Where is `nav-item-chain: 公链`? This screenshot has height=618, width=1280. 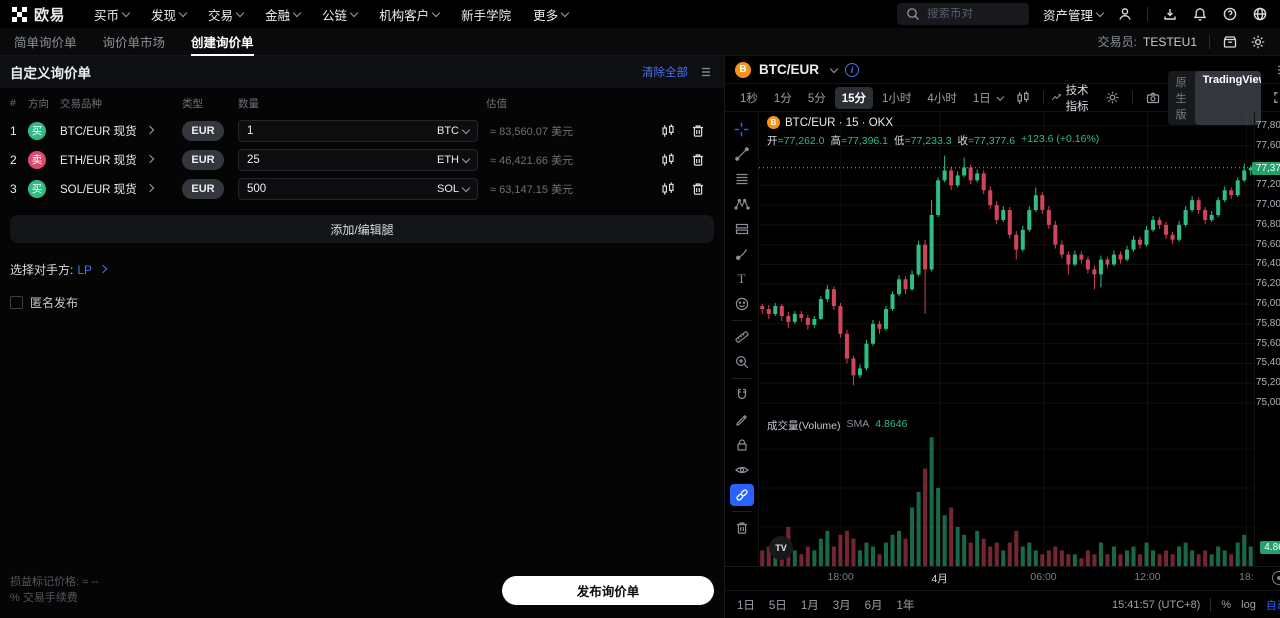 nav-item-chain: 公链 is located at coordinates (339, 14).